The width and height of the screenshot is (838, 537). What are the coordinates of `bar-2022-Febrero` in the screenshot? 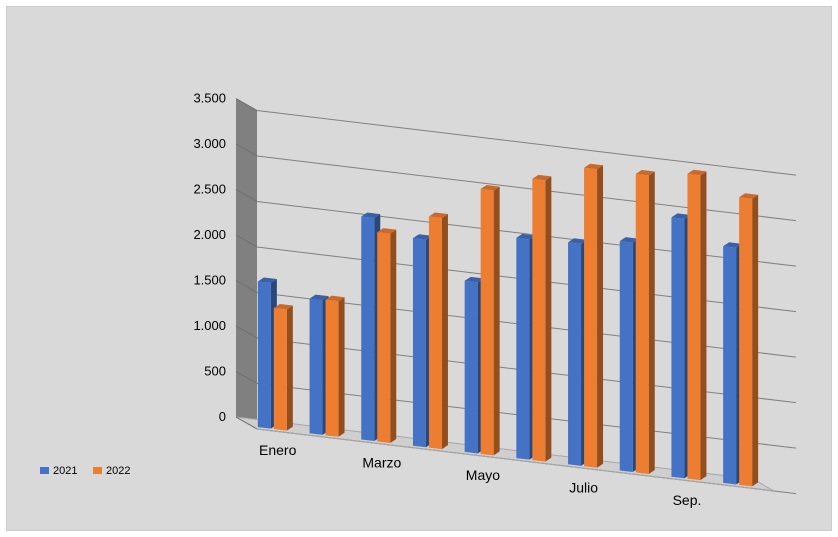 It's located at (335, 366).